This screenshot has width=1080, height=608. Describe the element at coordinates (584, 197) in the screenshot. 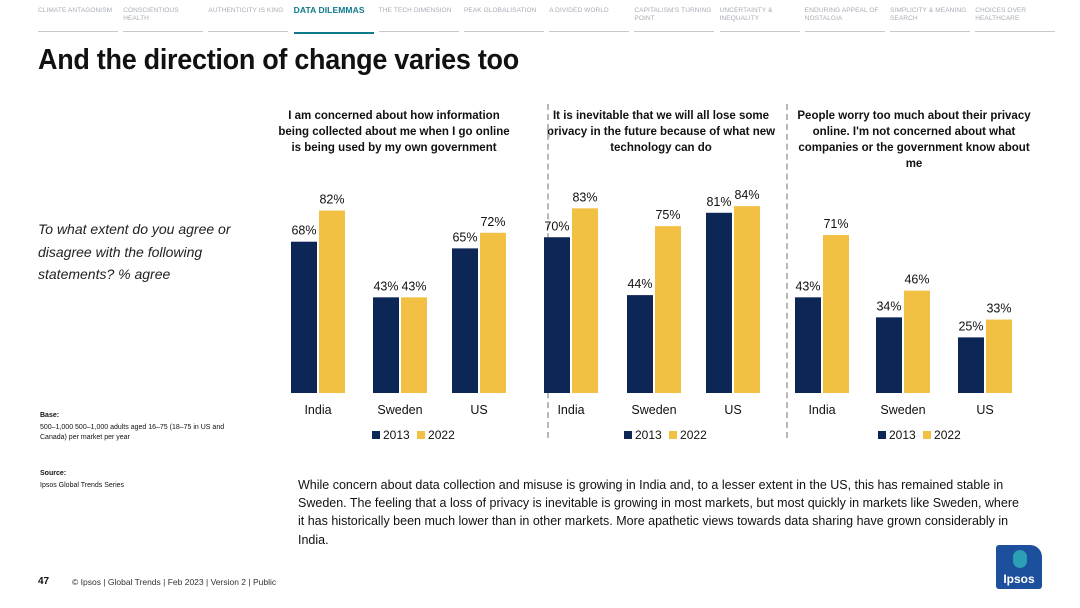

I see `data-label: 83%` at that location.